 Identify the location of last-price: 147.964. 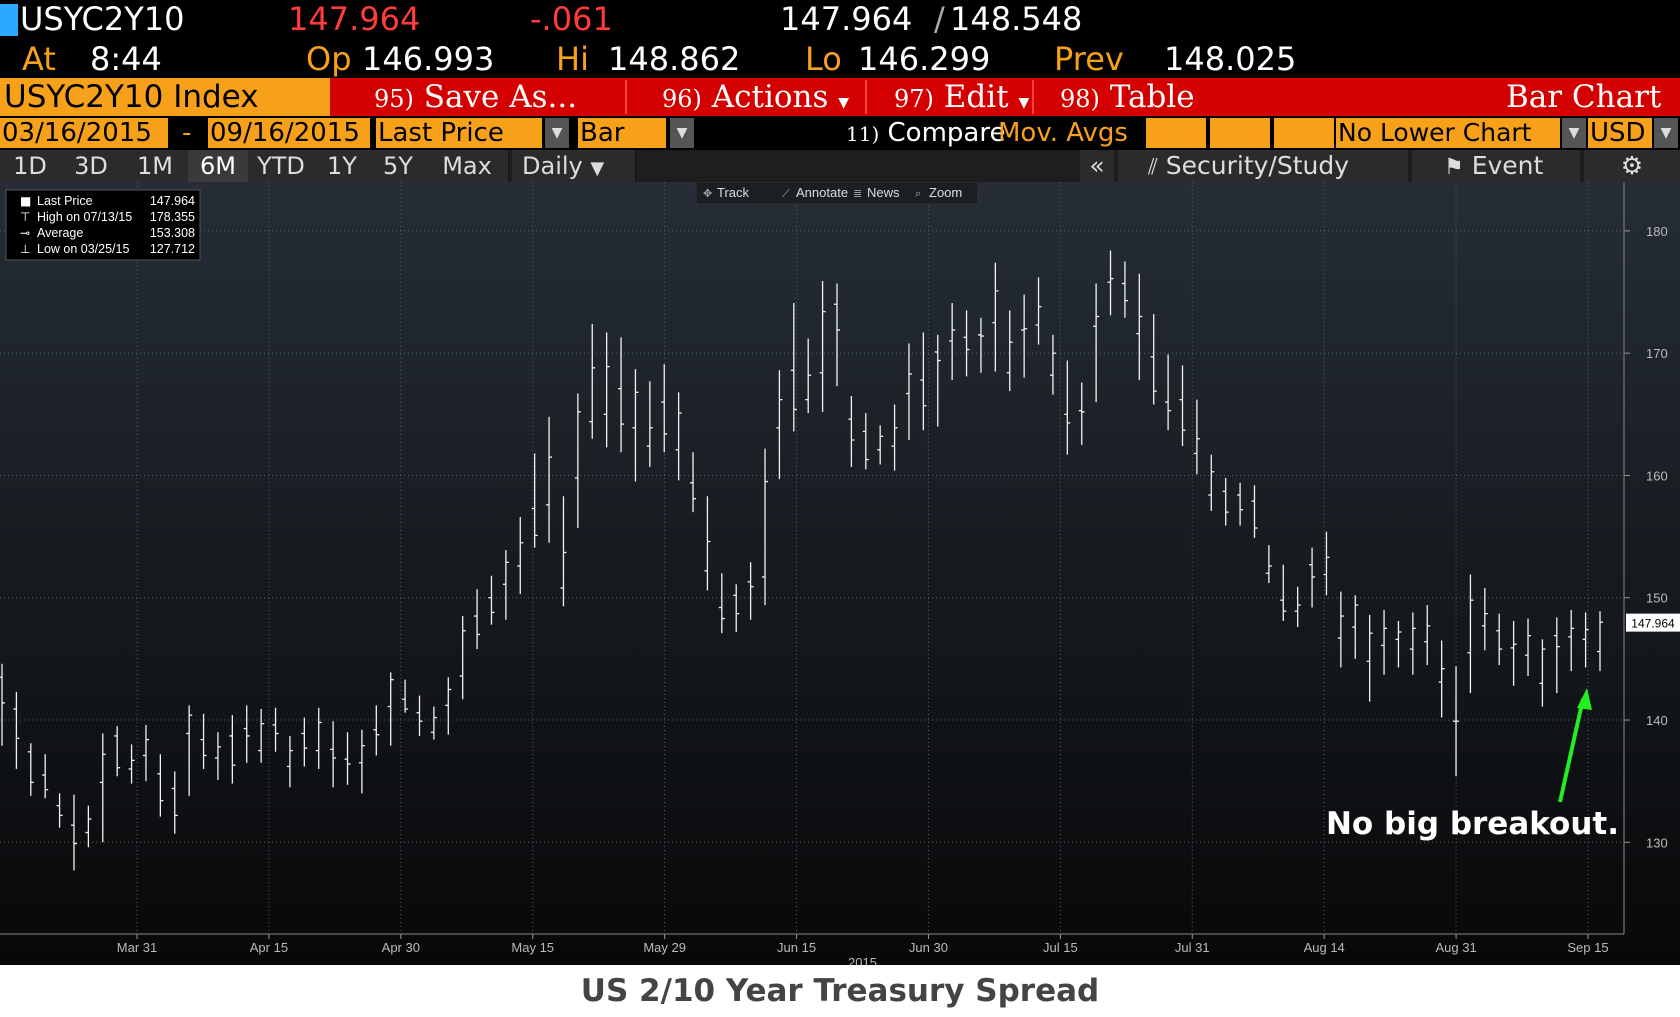
(354, 19).